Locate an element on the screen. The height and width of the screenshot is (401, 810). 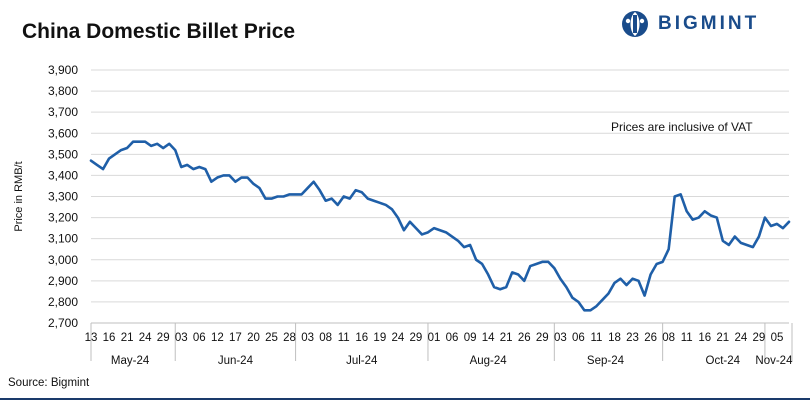
y-axis-label: Price in RMB/t is located at coordinates (19, 196).